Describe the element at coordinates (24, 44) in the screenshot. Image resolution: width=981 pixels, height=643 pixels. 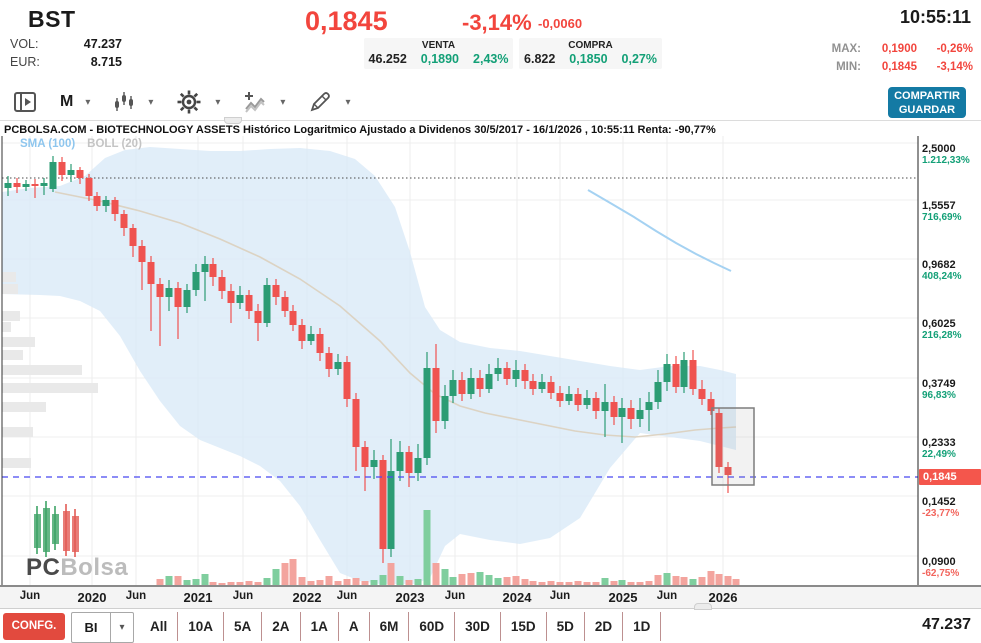
I see `vol-label: VOL:` at that location.